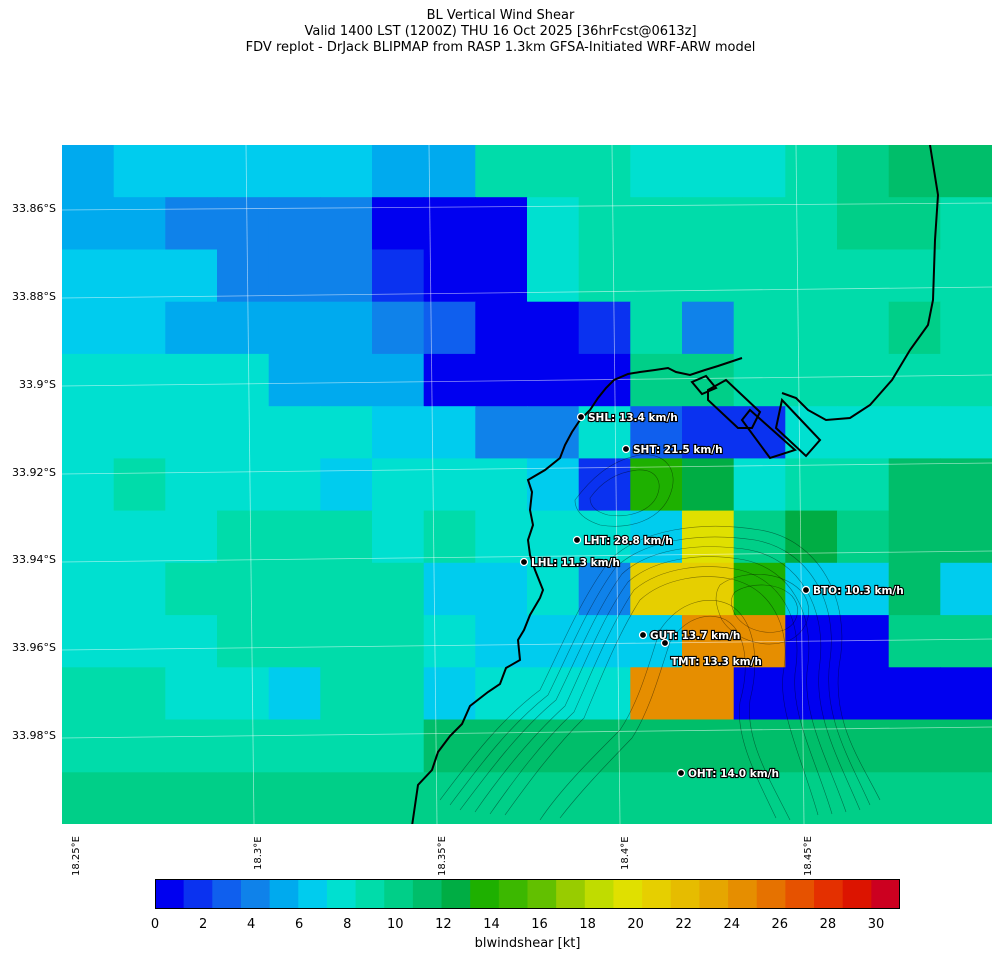 The width and height of the screenshot is (1001, 962). I want to click on colorbar-tick-label: 0, so click(155, 924).